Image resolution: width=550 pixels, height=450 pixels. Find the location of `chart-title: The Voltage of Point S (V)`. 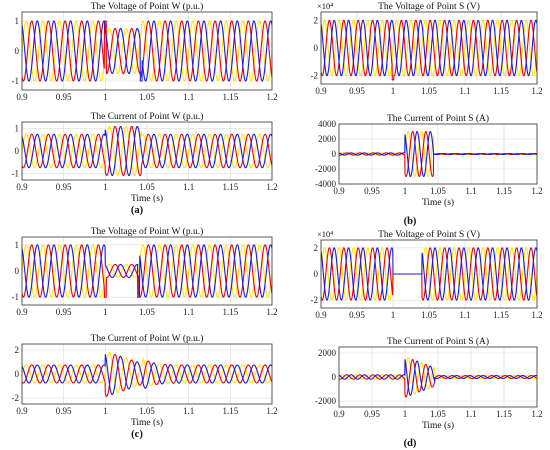

chart-title: The Voltage of Point S (V) is located at coordinates (429, 234).